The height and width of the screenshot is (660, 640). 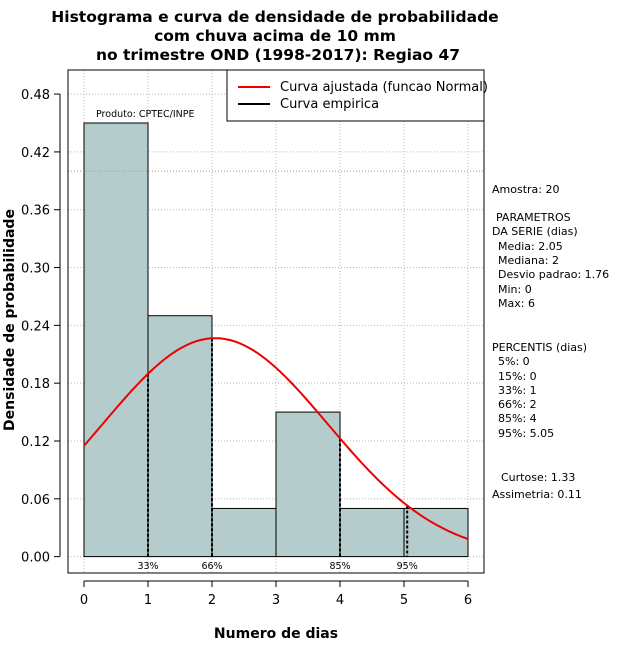 I want to click on y-axis-title: Densidade de probabilidade, so click(x=10, y=320).